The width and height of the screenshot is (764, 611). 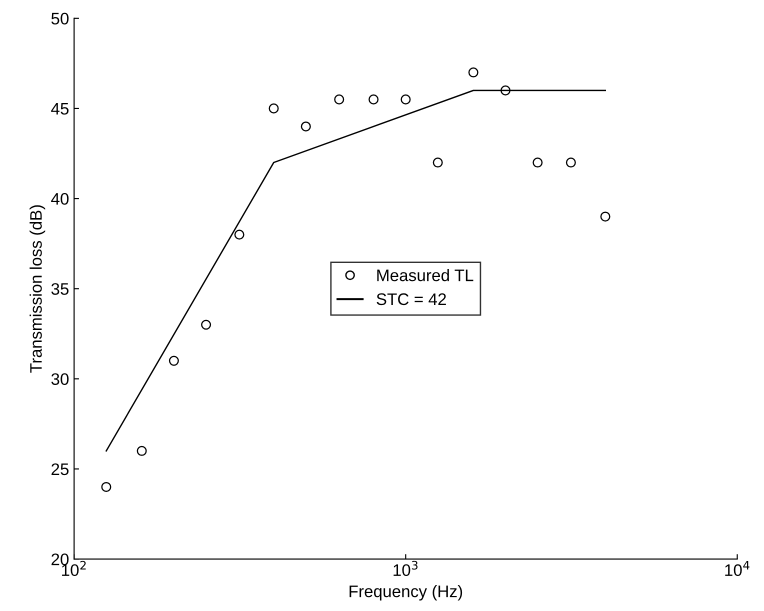 I want to click on y-tick-label: 35, so click(x=60, y=289).